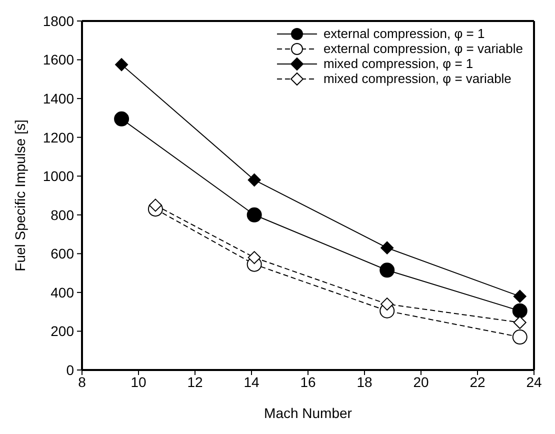  What do you see at coordinates (534, 382) in the screenshot?
I see `x-tick-label: 24` at bounding box center [534, 382].